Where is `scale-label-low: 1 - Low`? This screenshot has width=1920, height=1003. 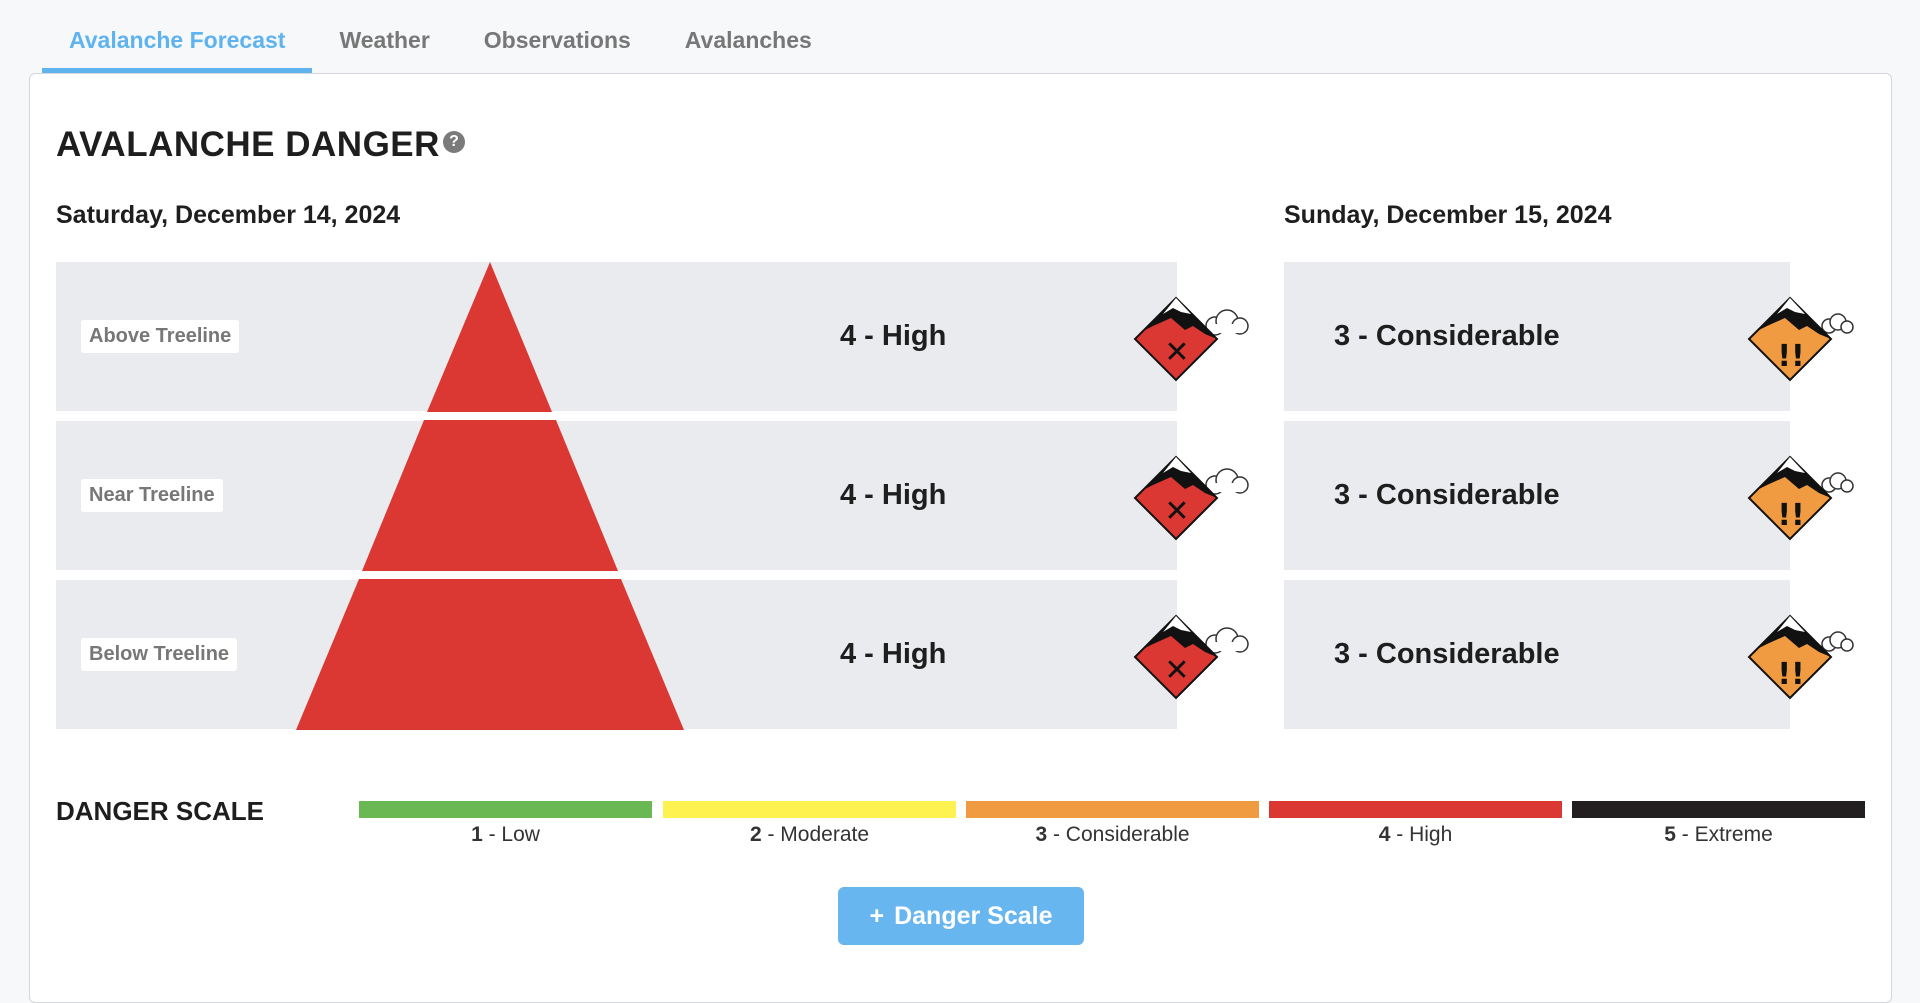 scale-label-low: 1 - Low is located at coordinates (505, 834).